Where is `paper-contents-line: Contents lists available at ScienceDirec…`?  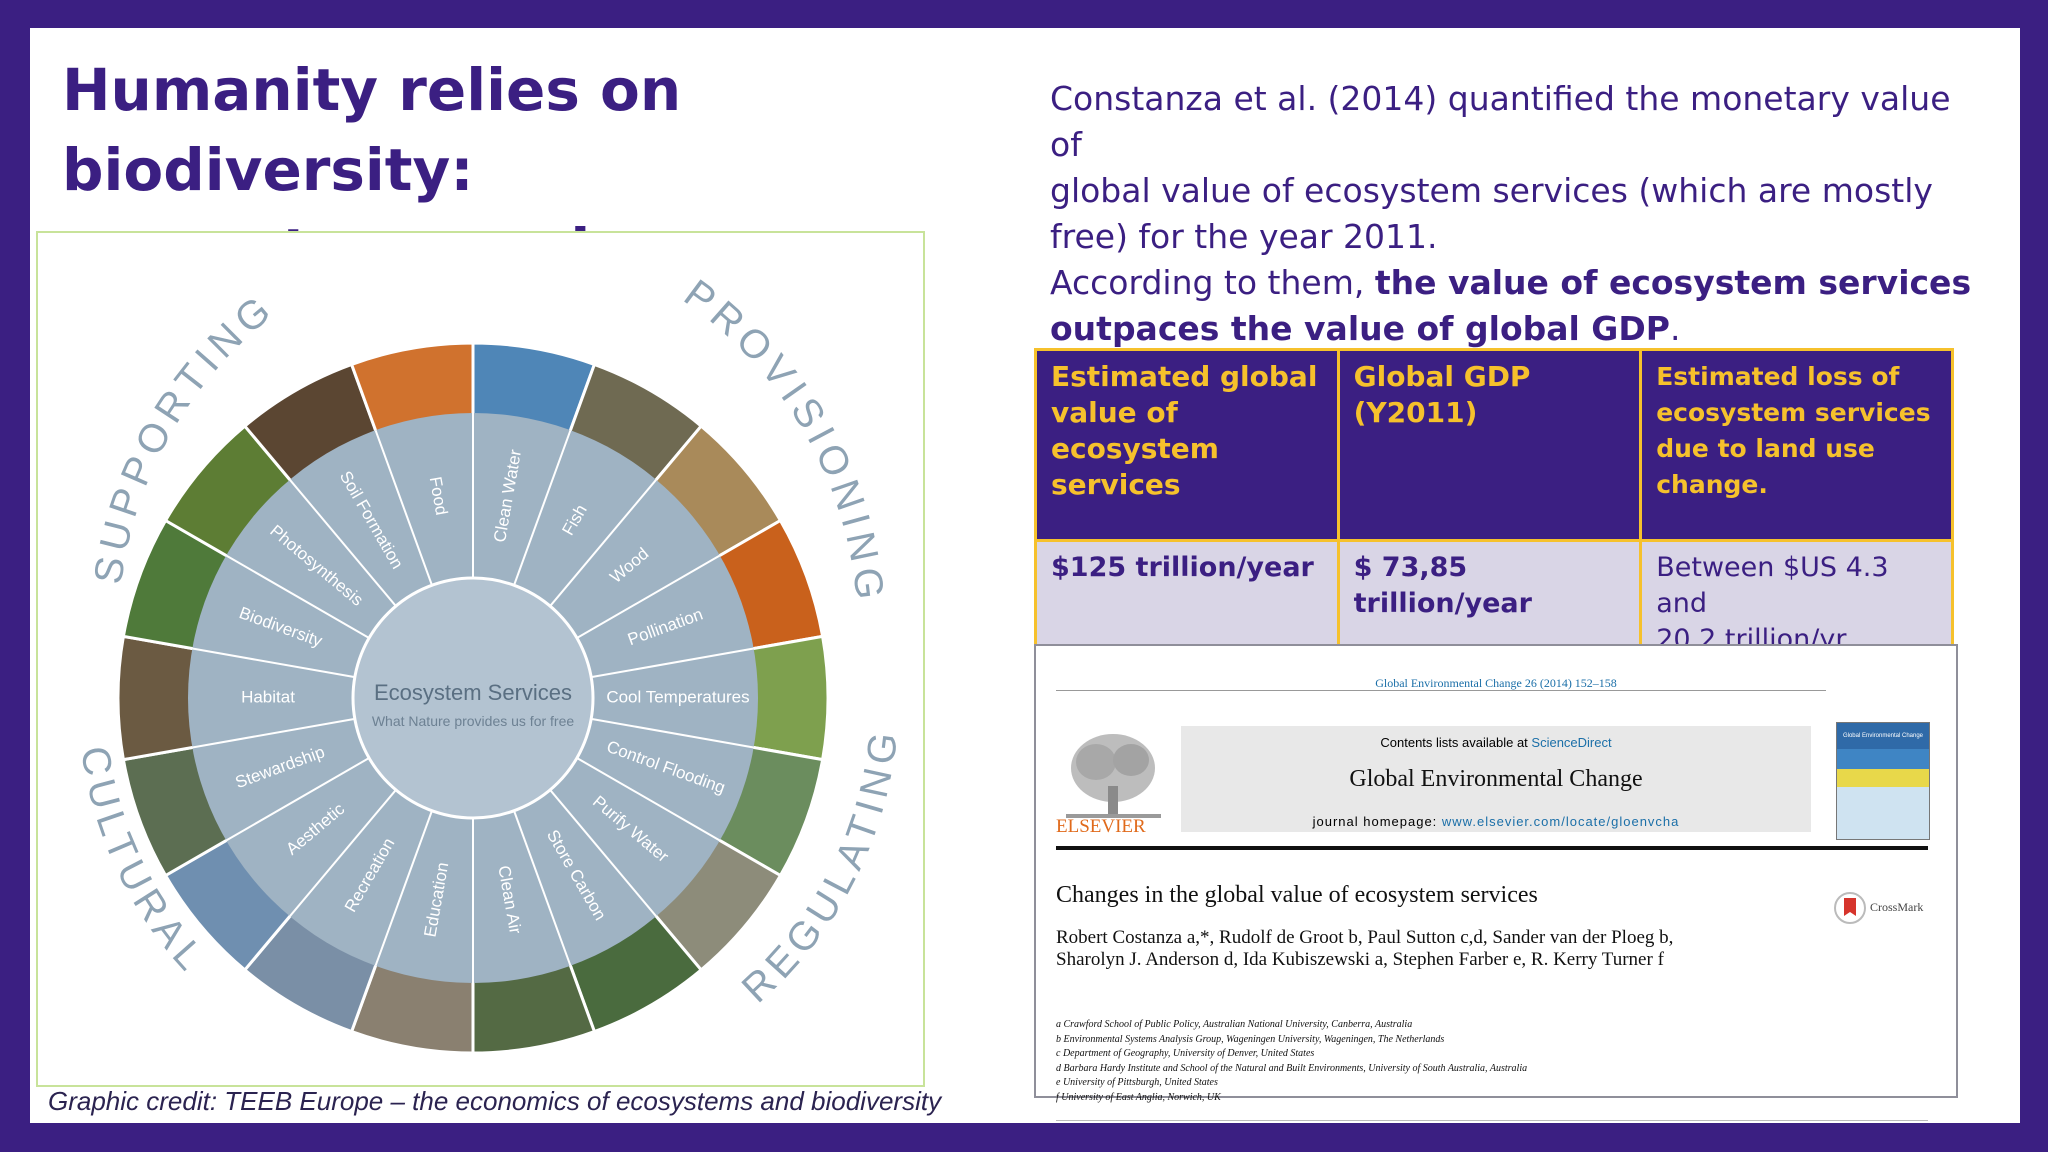 paper-contents-line: Contents lists available at ScienceDirec… is located at coordinates (1496, 742).